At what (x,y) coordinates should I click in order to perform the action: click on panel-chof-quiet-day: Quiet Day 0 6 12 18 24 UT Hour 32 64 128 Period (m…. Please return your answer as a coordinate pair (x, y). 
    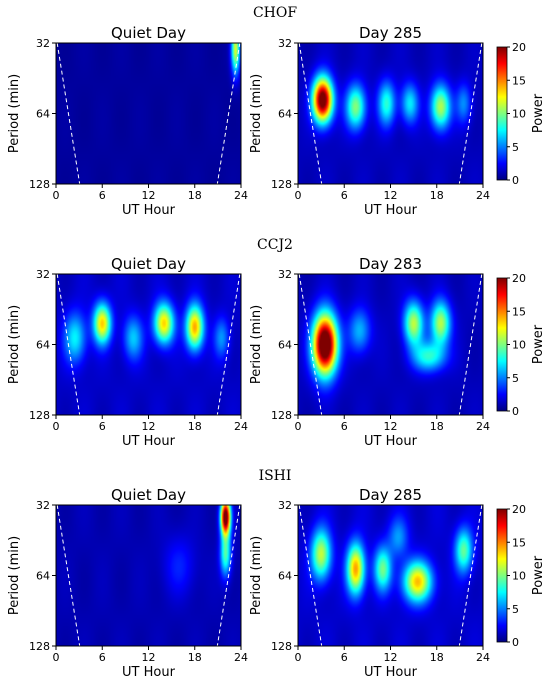
    Looking at the image, I should click on (127, 121).